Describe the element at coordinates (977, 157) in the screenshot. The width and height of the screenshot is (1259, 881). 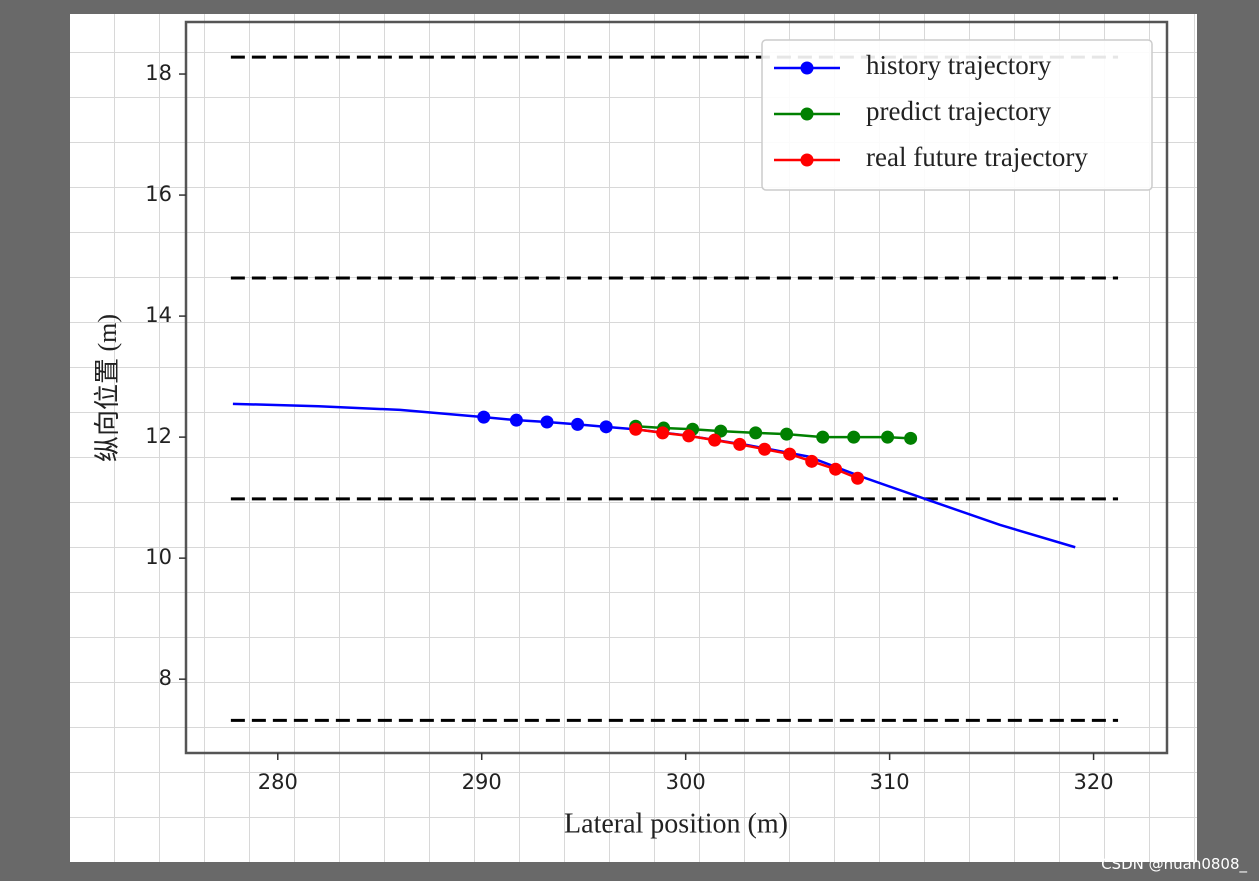
I see `legend-label: real future trajectory` at that location.